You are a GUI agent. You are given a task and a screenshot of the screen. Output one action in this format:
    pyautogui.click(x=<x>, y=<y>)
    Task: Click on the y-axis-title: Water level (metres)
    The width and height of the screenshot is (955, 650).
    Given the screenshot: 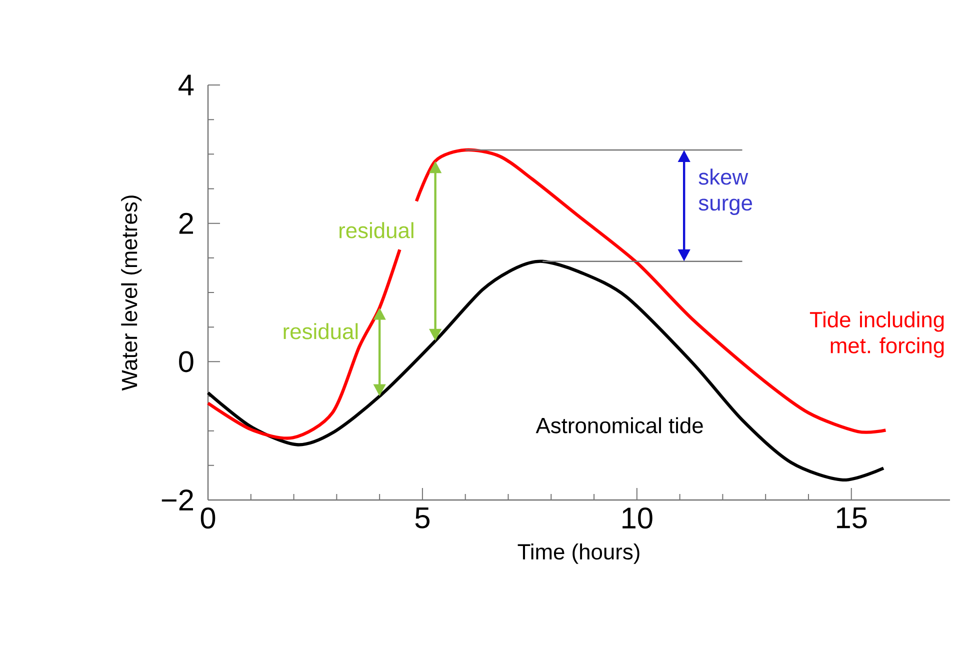 What is the action you would take?
    pyautogui.click(x=131, y=293)
    